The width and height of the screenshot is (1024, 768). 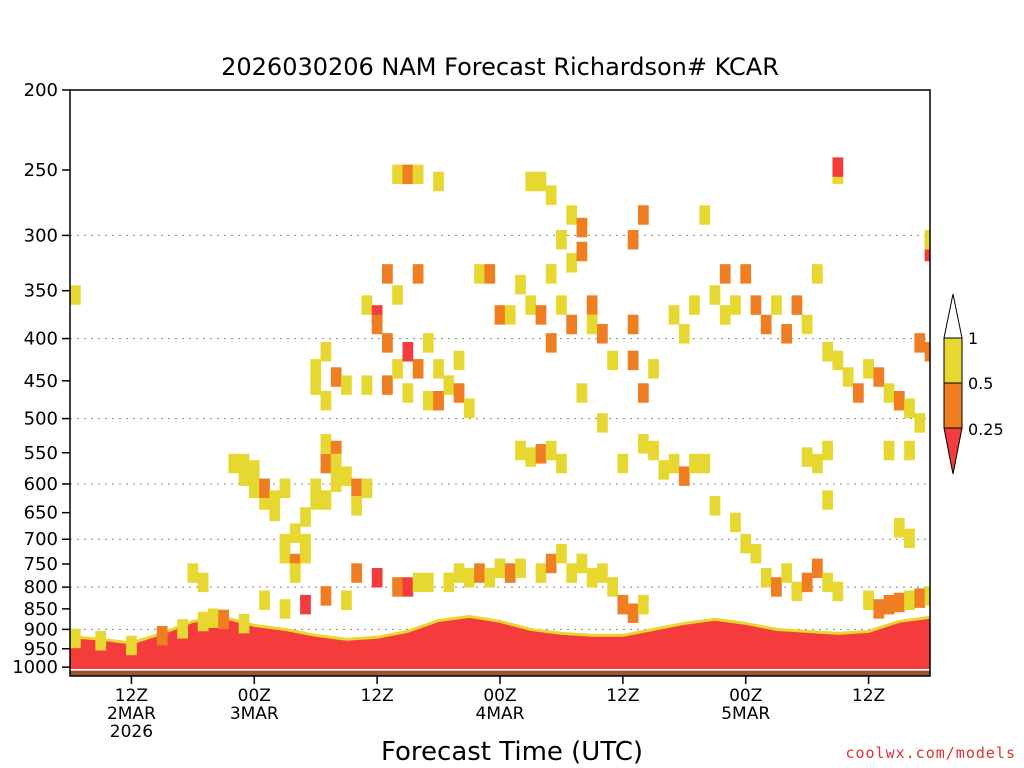 I want to click on legend: 1 0.5 0.25, so click(x=973, y=384).